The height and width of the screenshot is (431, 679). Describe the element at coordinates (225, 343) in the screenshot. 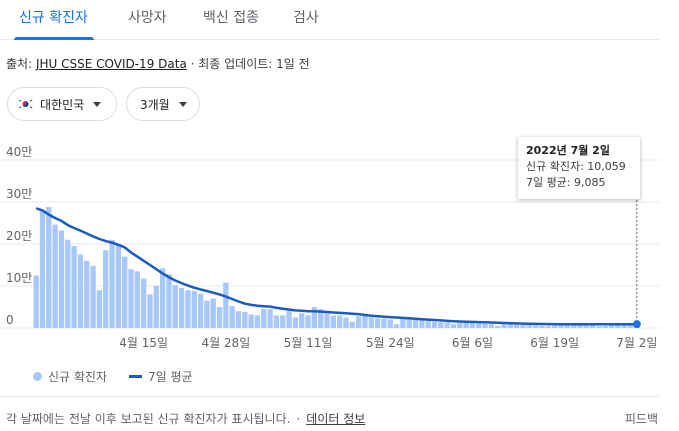

I see `x-tick-label: 4월 28일` at that location.